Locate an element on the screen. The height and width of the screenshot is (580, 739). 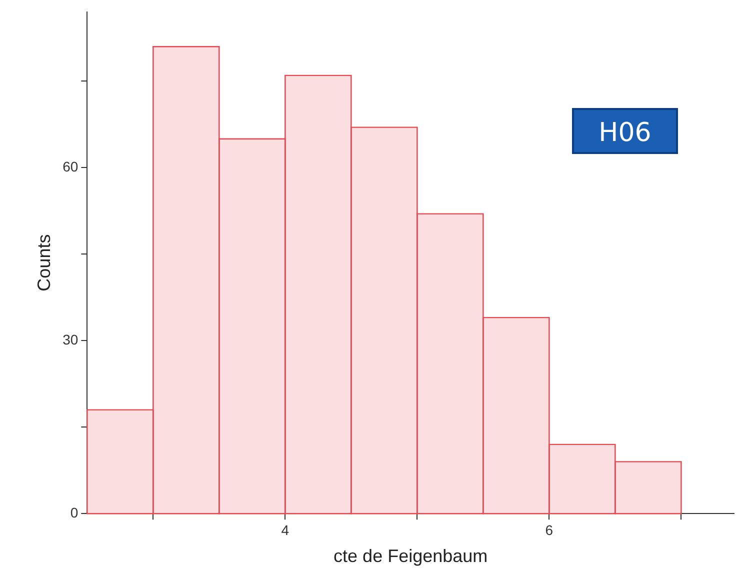
y-tick-label: 30 is located at coordinates (70, 339).